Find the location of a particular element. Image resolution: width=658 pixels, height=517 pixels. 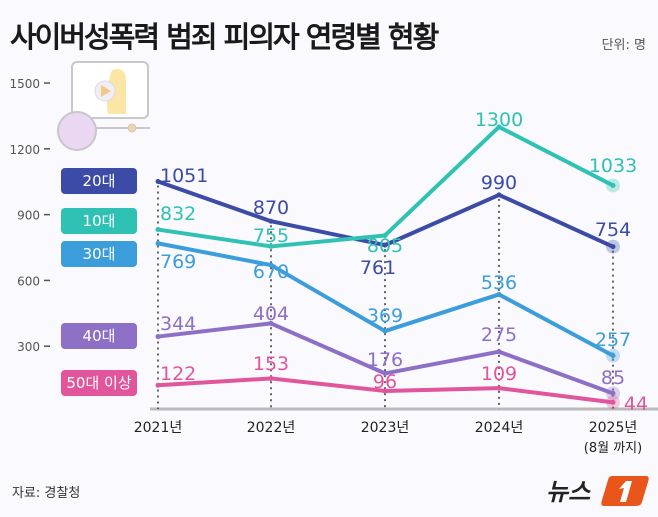

data-label: 122 is located at coordinates (178, 374).